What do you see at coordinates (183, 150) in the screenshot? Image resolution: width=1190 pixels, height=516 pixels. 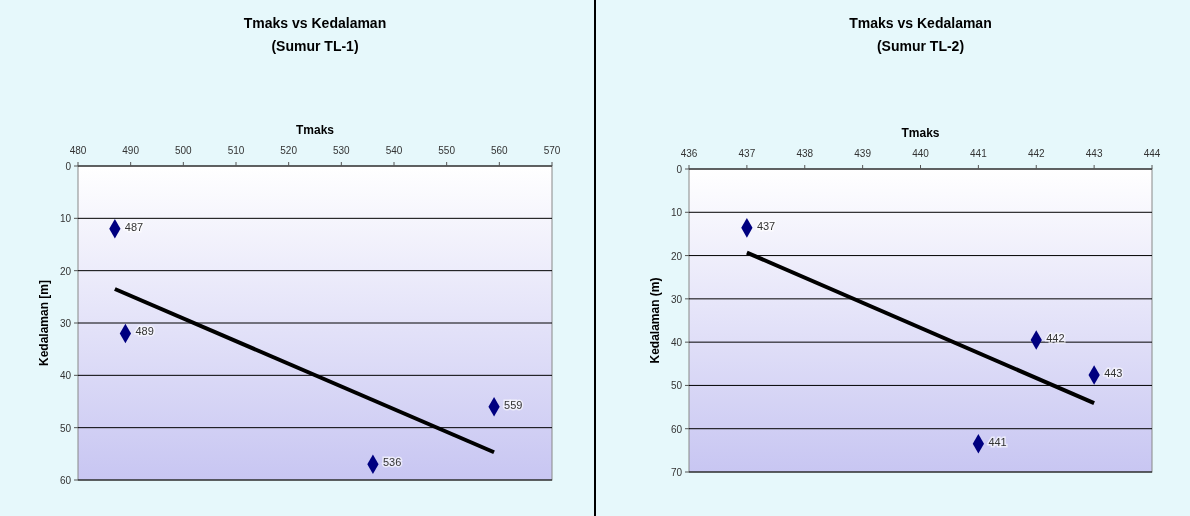 I see `x-tick-label: 500` at bounding box center [183, 150].